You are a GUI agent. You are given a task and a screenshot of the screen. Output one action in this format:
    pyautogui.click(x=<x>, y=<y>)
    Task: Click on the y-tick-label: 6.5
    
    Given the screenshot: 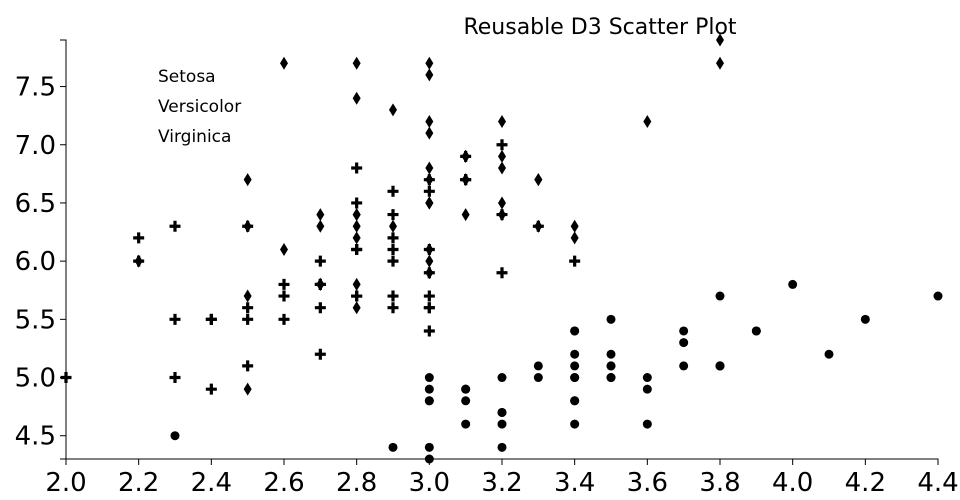 What is the action you would take?
    pyautogui.click(x=35, y=204)
    